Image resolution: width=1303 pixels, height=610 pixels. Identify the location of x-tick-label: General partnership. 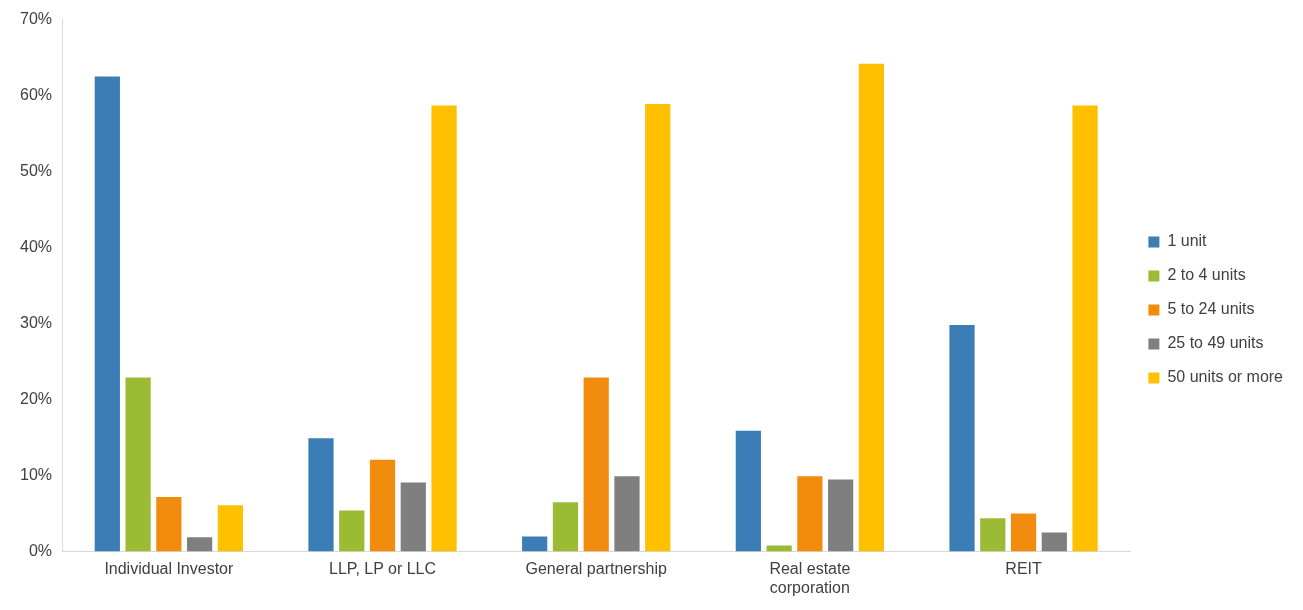
(596, 568).